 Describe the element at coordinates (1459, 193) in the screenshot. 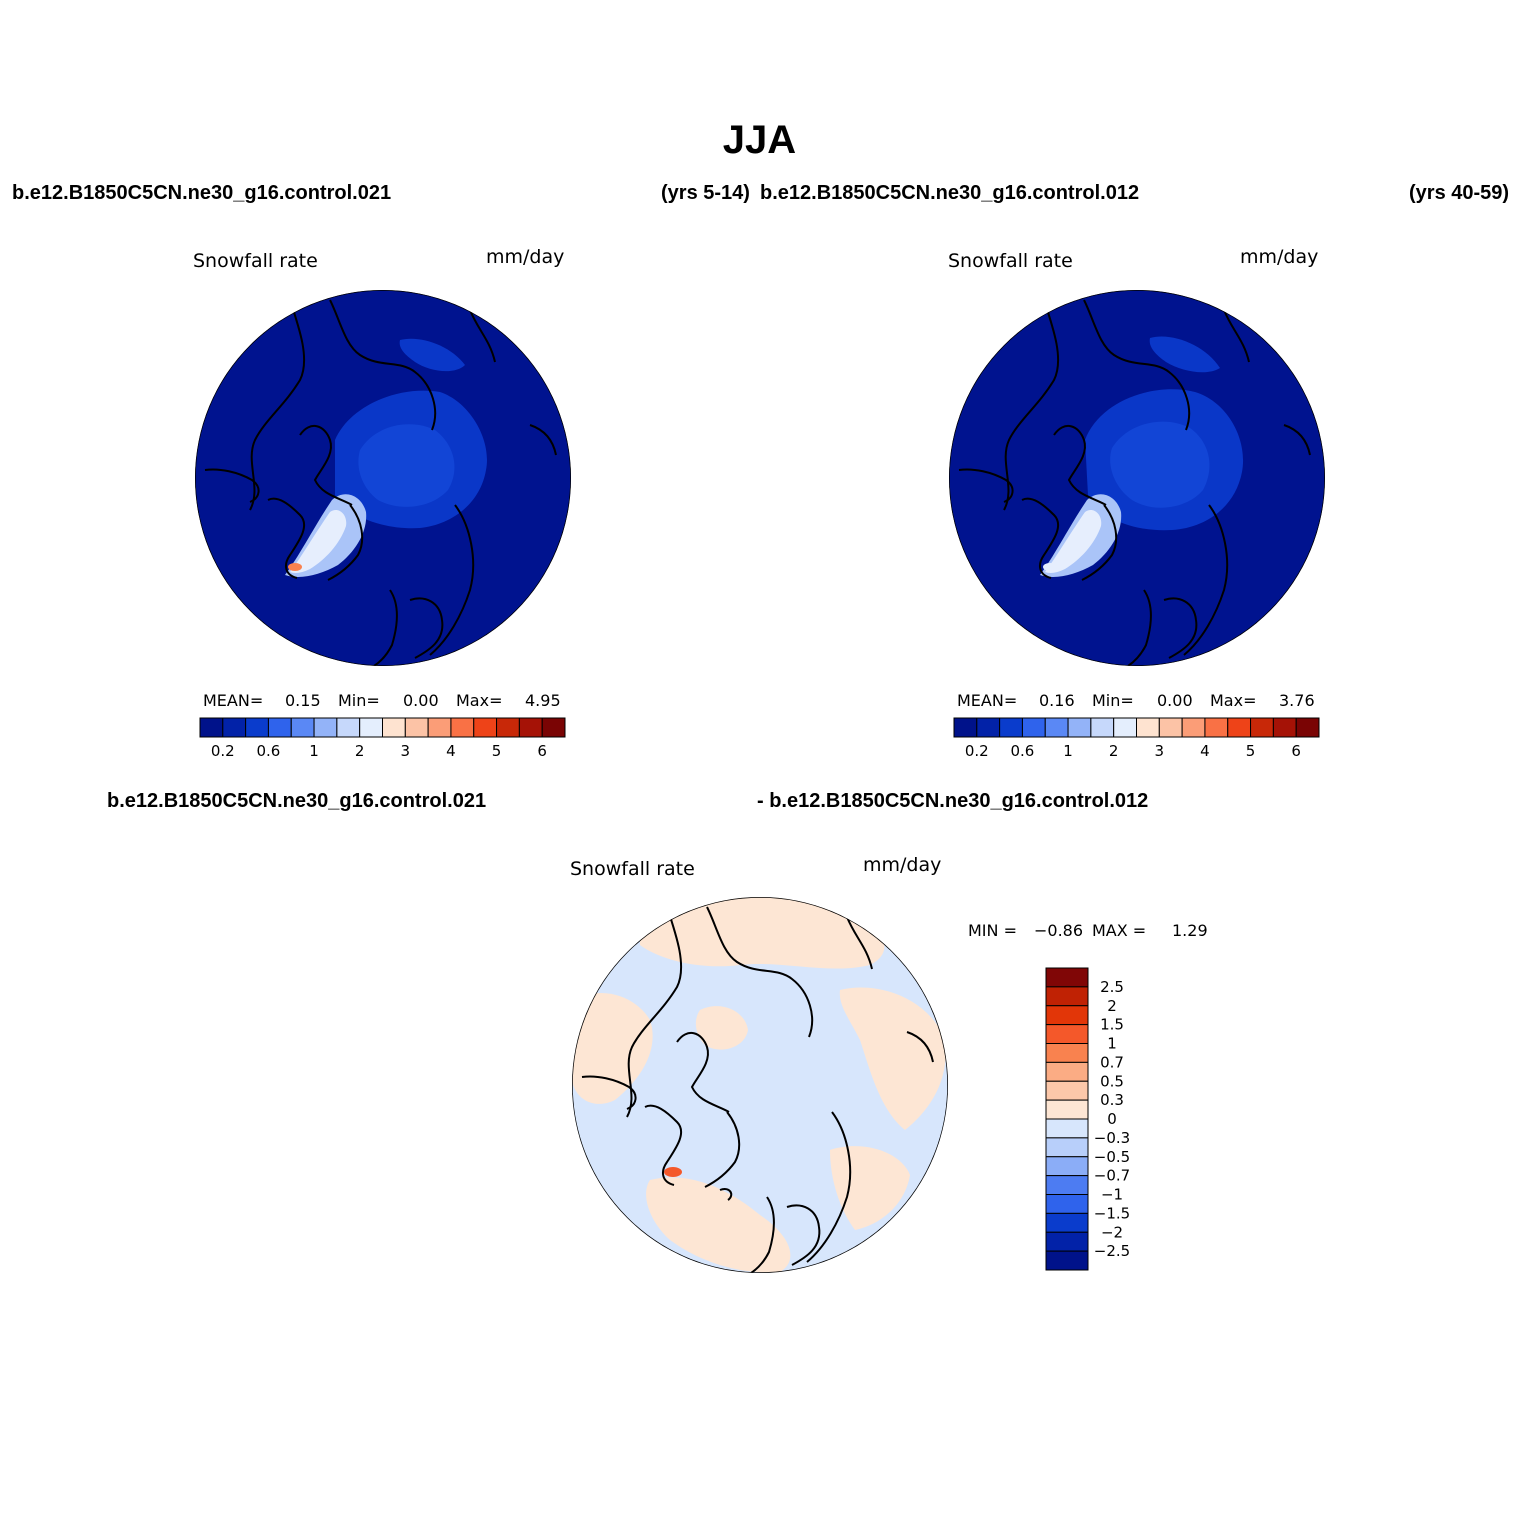

I see `top-right-years: (yrs 40-59)` at that location.